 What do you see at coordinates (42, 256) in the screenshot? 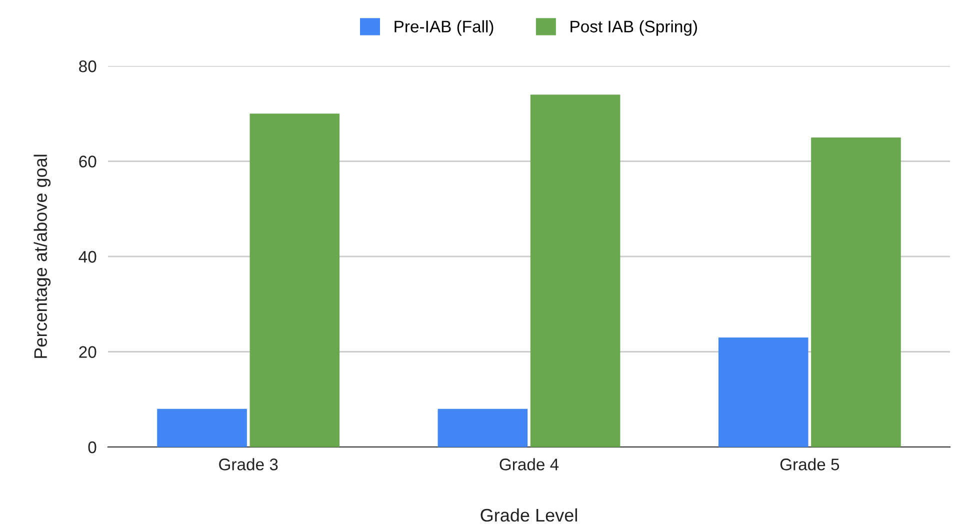
I see `y-axis-title: Percentage at/above goal` at bounding box center [42, 256].